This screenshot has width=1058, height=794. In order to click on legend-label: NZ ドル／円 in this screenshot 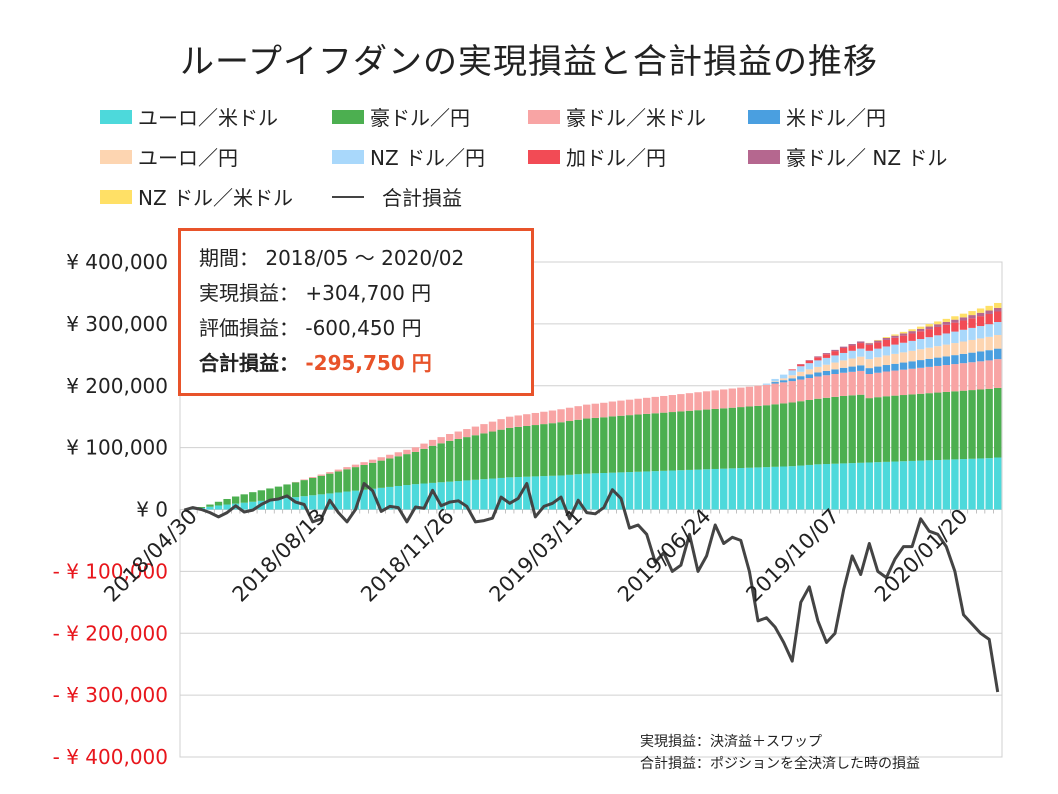, I will do `click(428, 158)`.